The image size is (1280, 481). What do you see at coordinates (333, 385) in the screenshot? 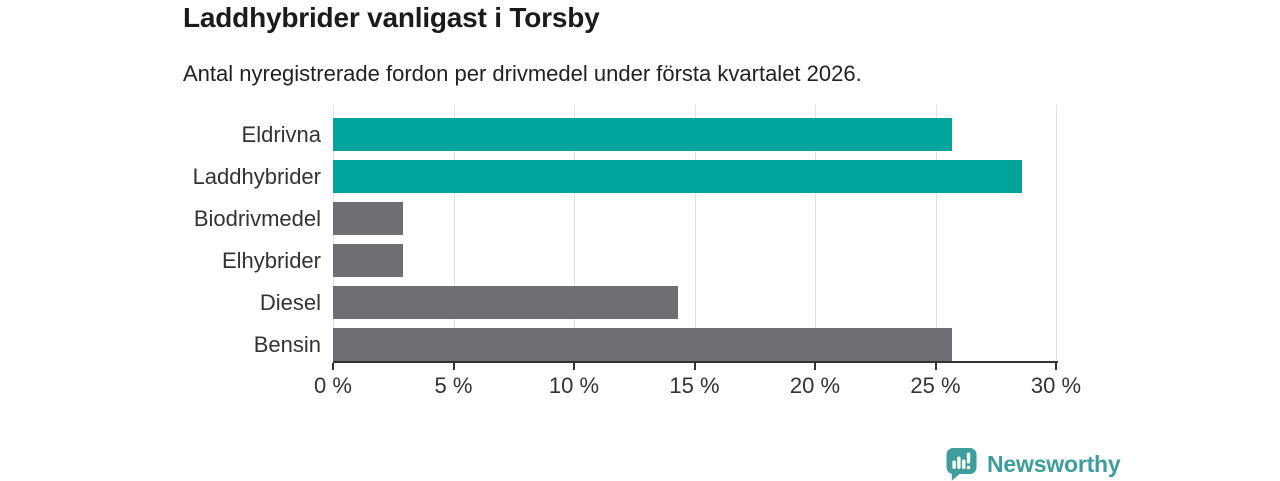
I see `x-axis-tick-label: 0 %` at bounding box center [333, 385].